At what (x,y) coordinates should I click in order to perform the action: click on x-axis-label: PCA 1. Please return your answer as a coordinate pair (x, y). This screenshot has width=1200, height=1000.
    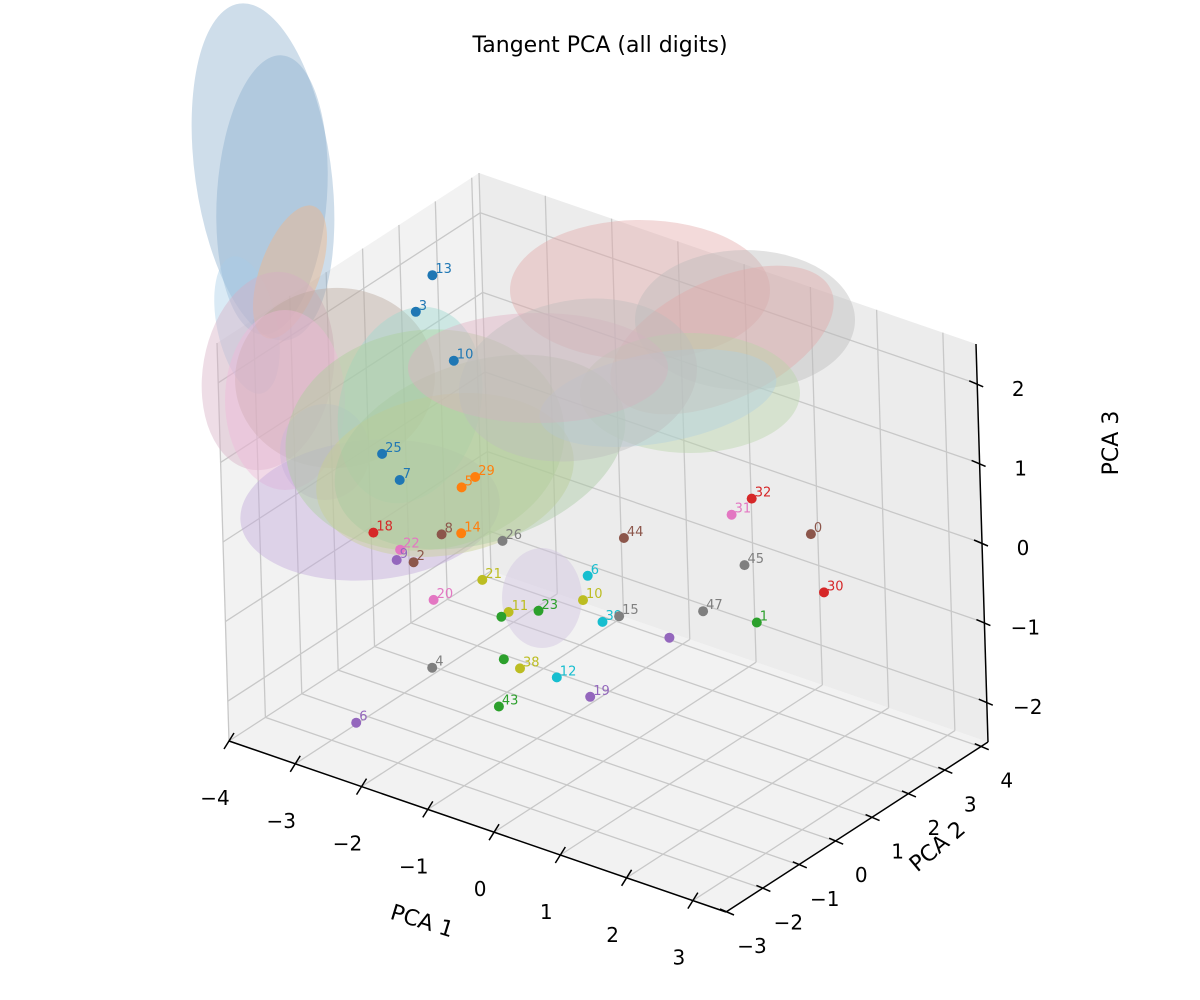
    Looking at the image, I should click on (421, 921).